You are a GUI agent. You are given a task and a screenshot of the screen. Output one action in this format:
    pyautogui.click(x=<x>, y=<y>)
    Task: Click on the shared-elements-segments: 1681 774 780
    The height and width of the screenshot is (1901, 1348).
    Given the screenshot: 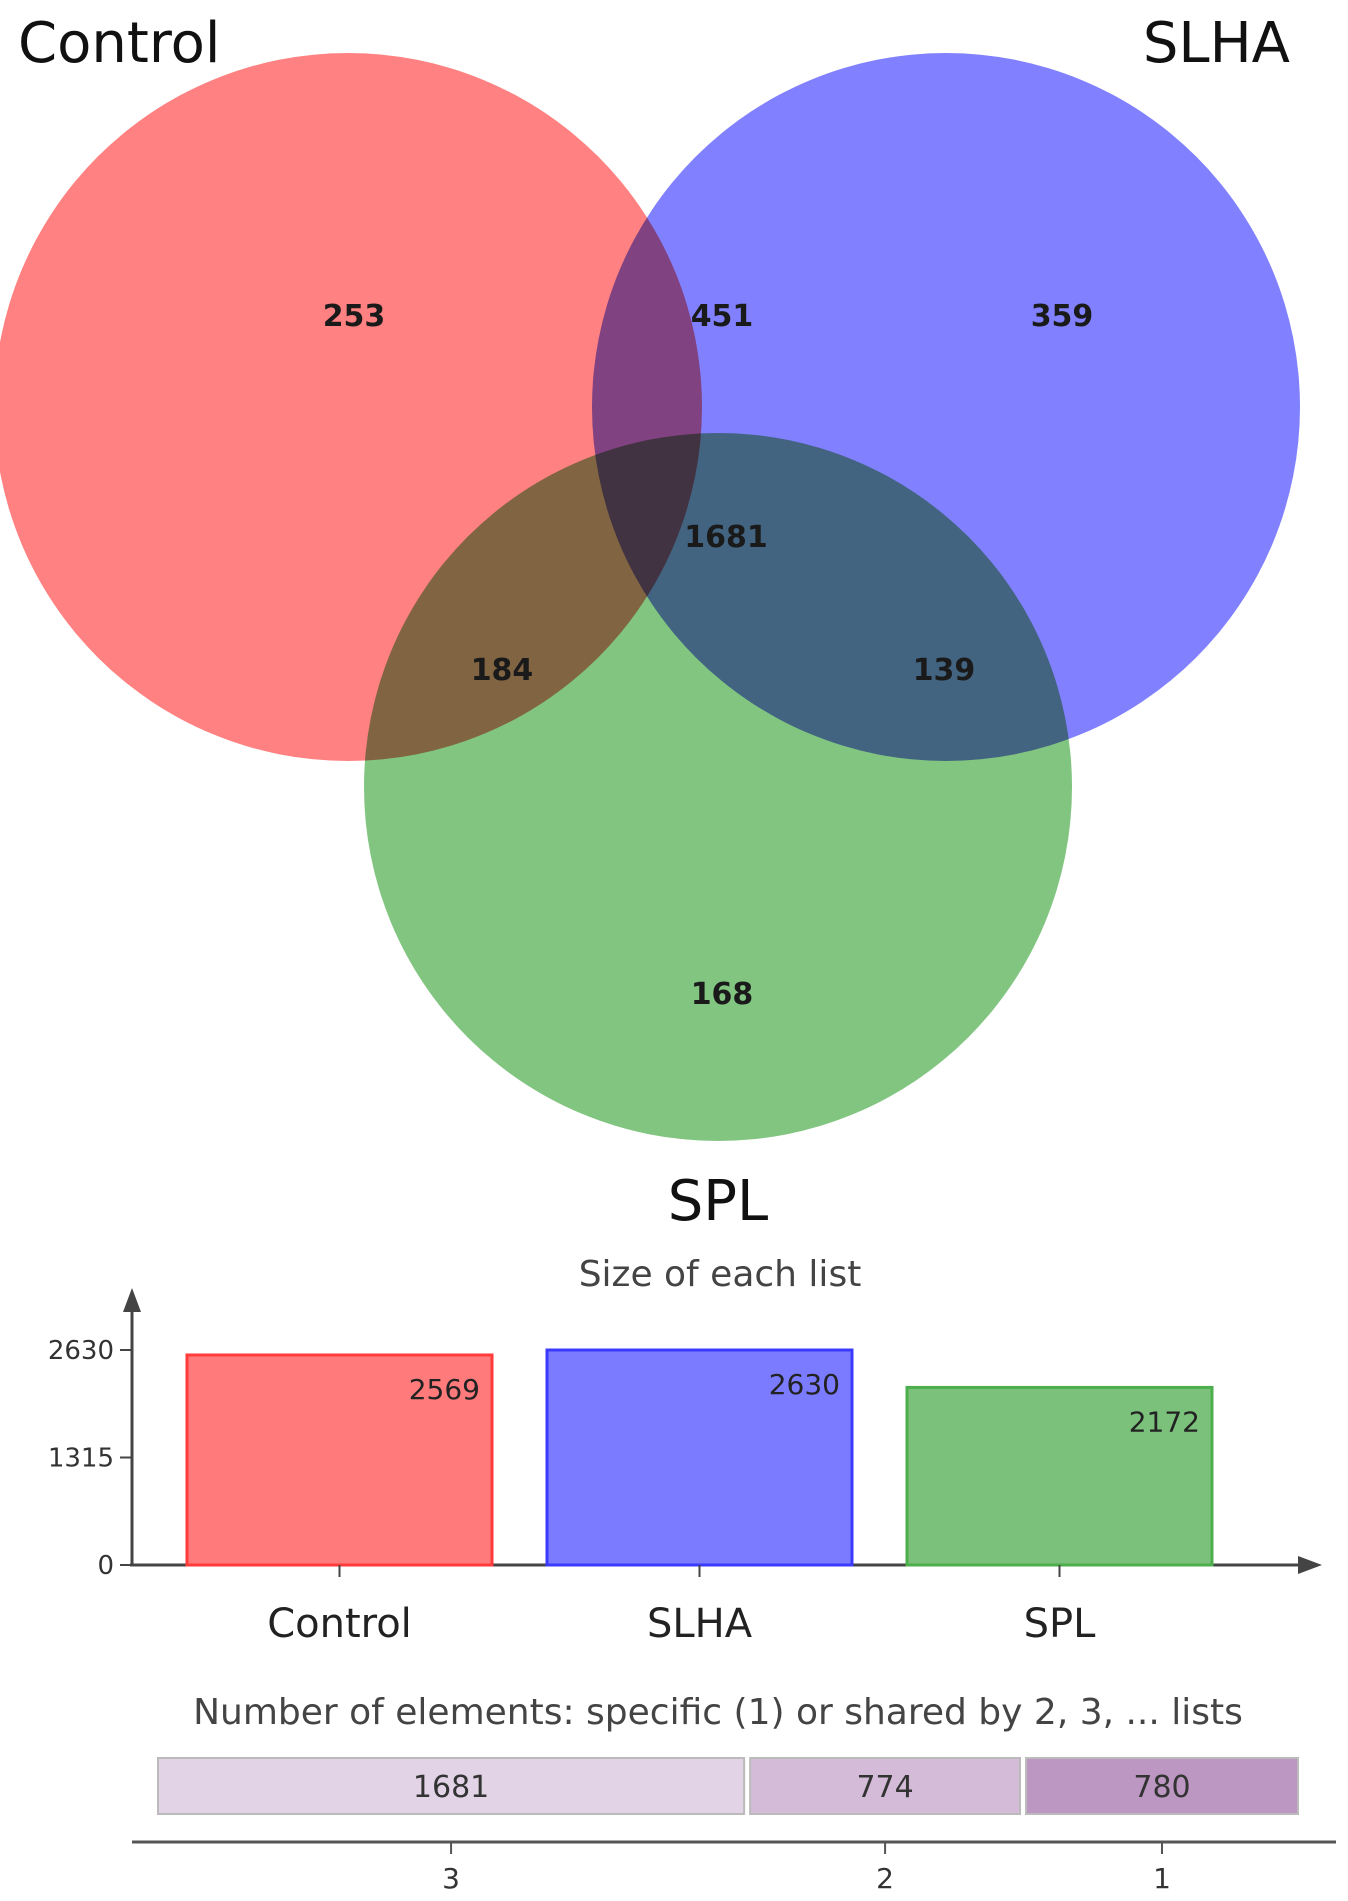 What is the action you would take?
    pyautogui.click(x=728, y=1786)
    